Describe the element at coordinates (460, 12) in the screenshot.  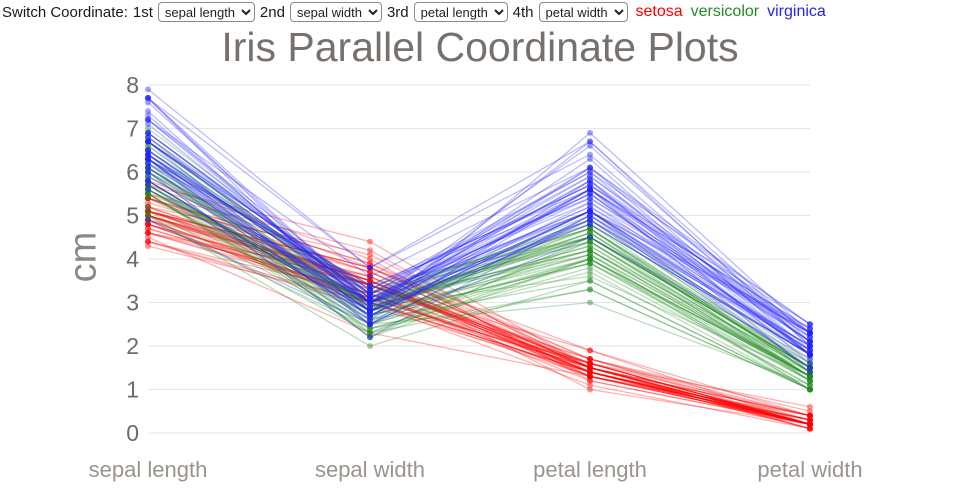
I see `coordinate-select-3: petal length` at that location.